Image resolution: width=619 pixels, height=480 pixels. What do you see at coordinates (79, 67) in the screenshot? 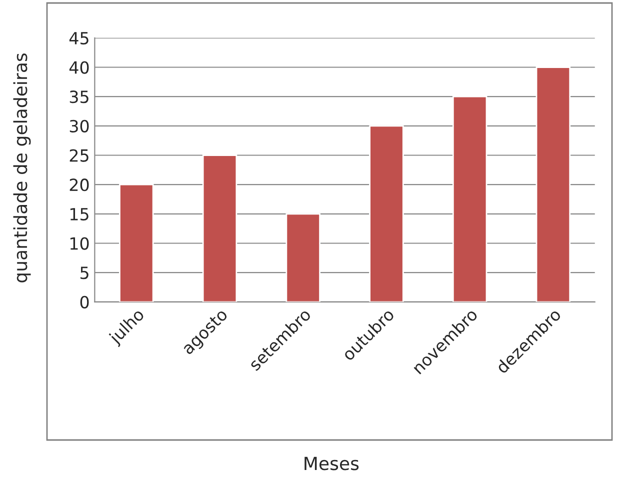
I see `y-tick-label: 40` at bounding box center [79, 67].